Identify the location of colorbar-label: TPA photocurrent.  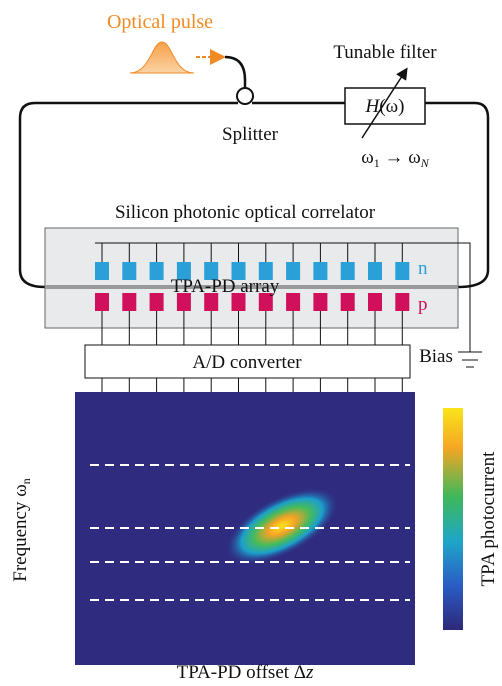
(488, 519).